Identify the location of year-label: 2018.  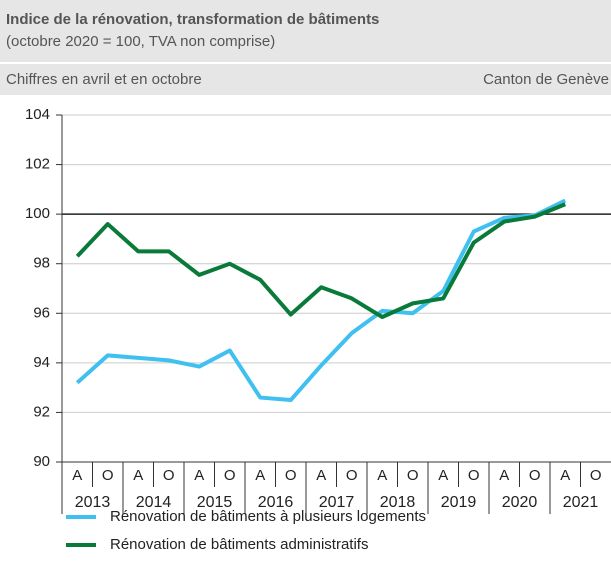
(398, 502).